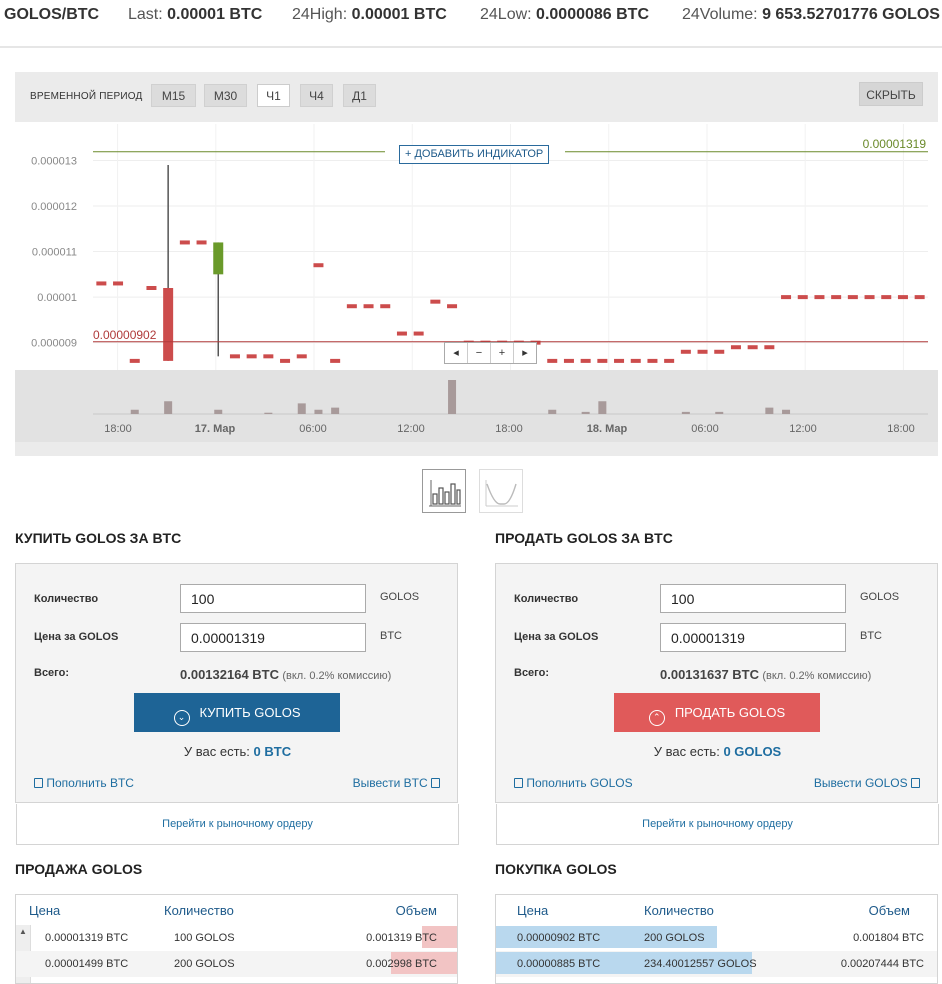 The height and width of the screenshot is (984, 942). What do you see at coordinates (476, 406) in the screenshot?
I see `volume-bars` at bounding box center [476, 406].